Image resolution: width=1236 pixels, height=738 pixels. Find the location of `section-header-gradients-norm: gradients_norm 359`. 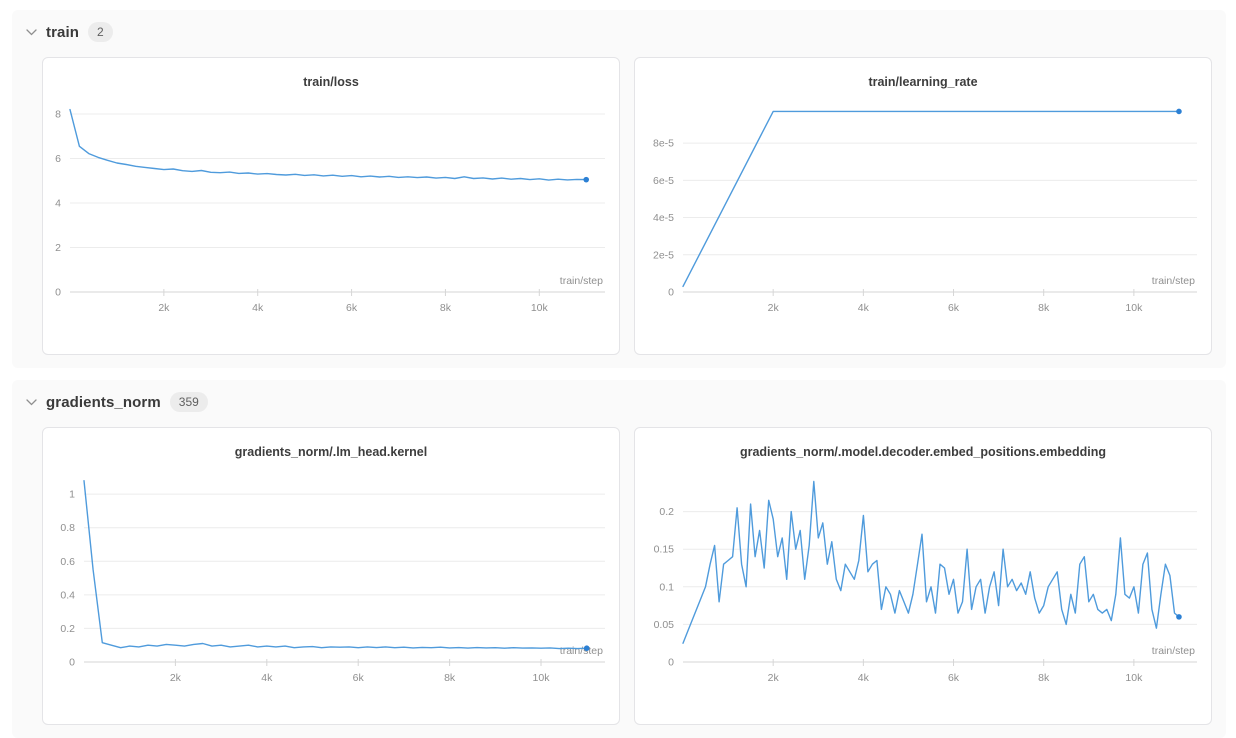

section-header-gradients-norm: gradients_norm 359 is located at coordinates (618, 402).